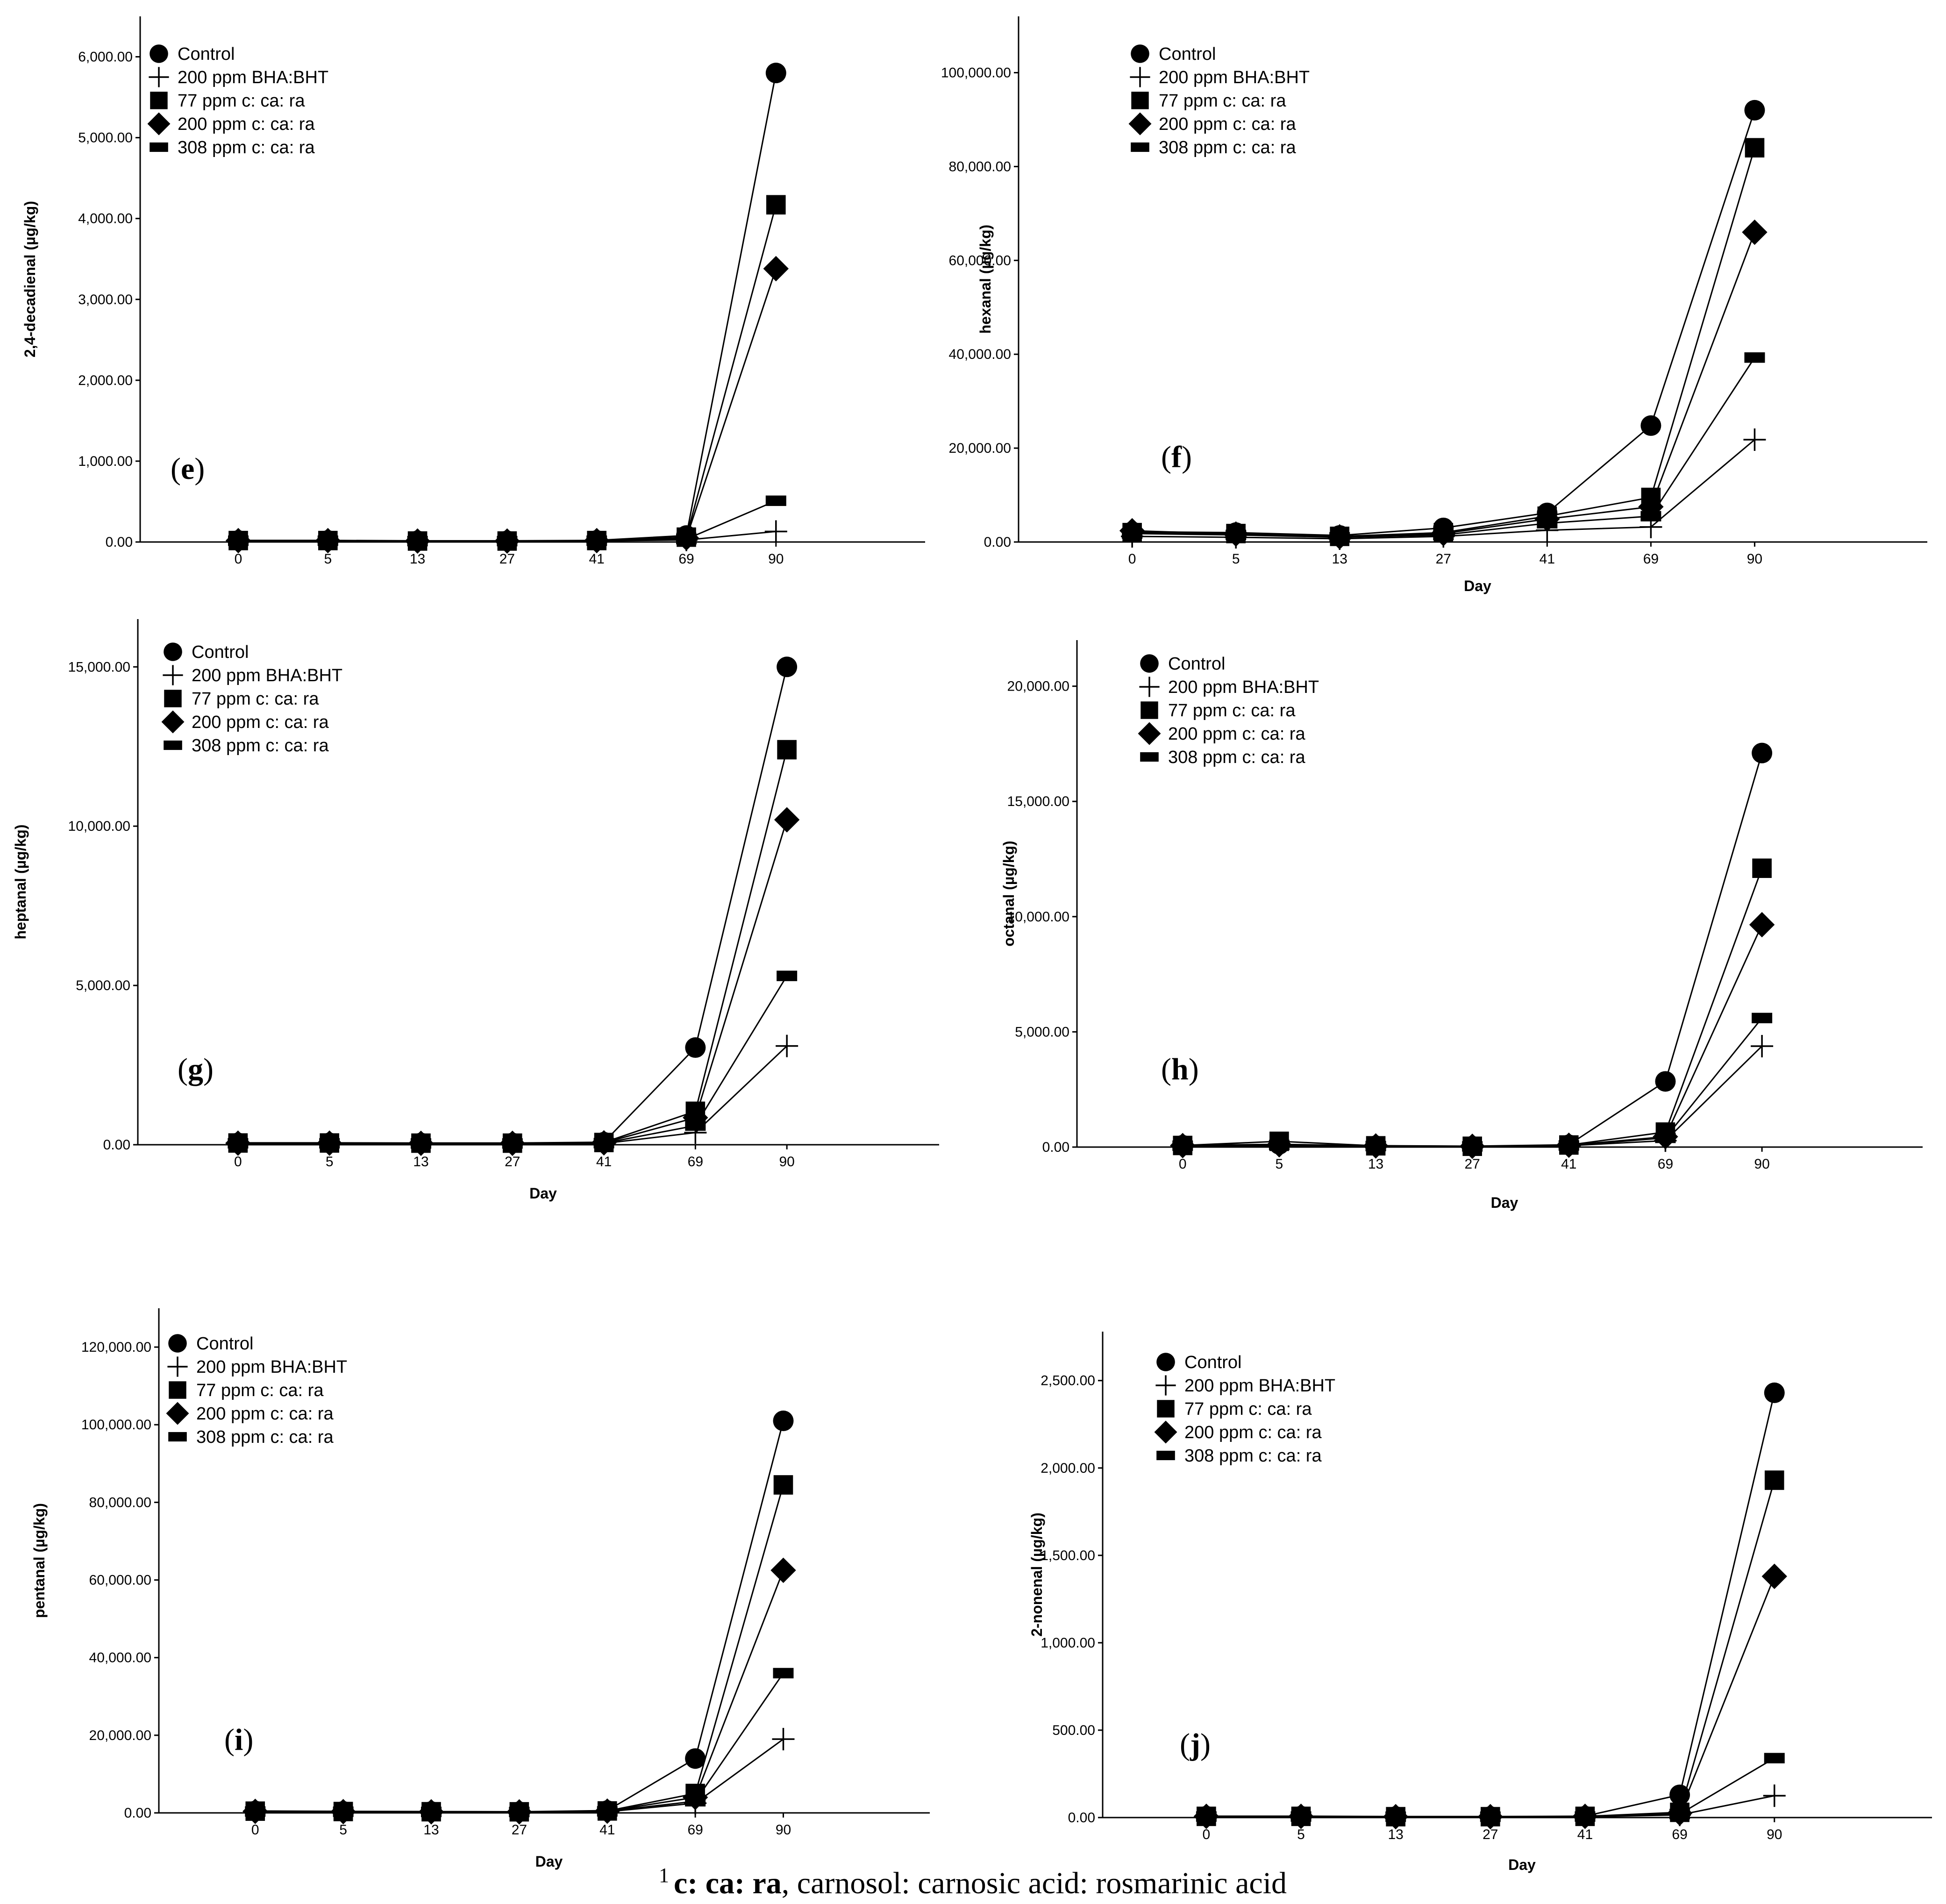  I want to click on y-tick-label: 2,000.00, so click(1068, 1469).